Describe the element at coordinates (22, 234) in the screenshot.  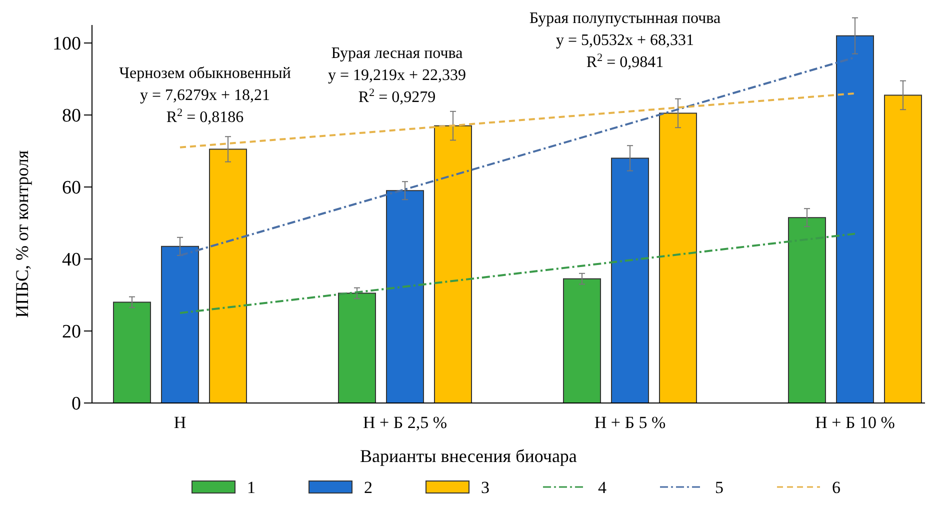
I see `y-axis-title: ИПБС, % от контроля` at that location.